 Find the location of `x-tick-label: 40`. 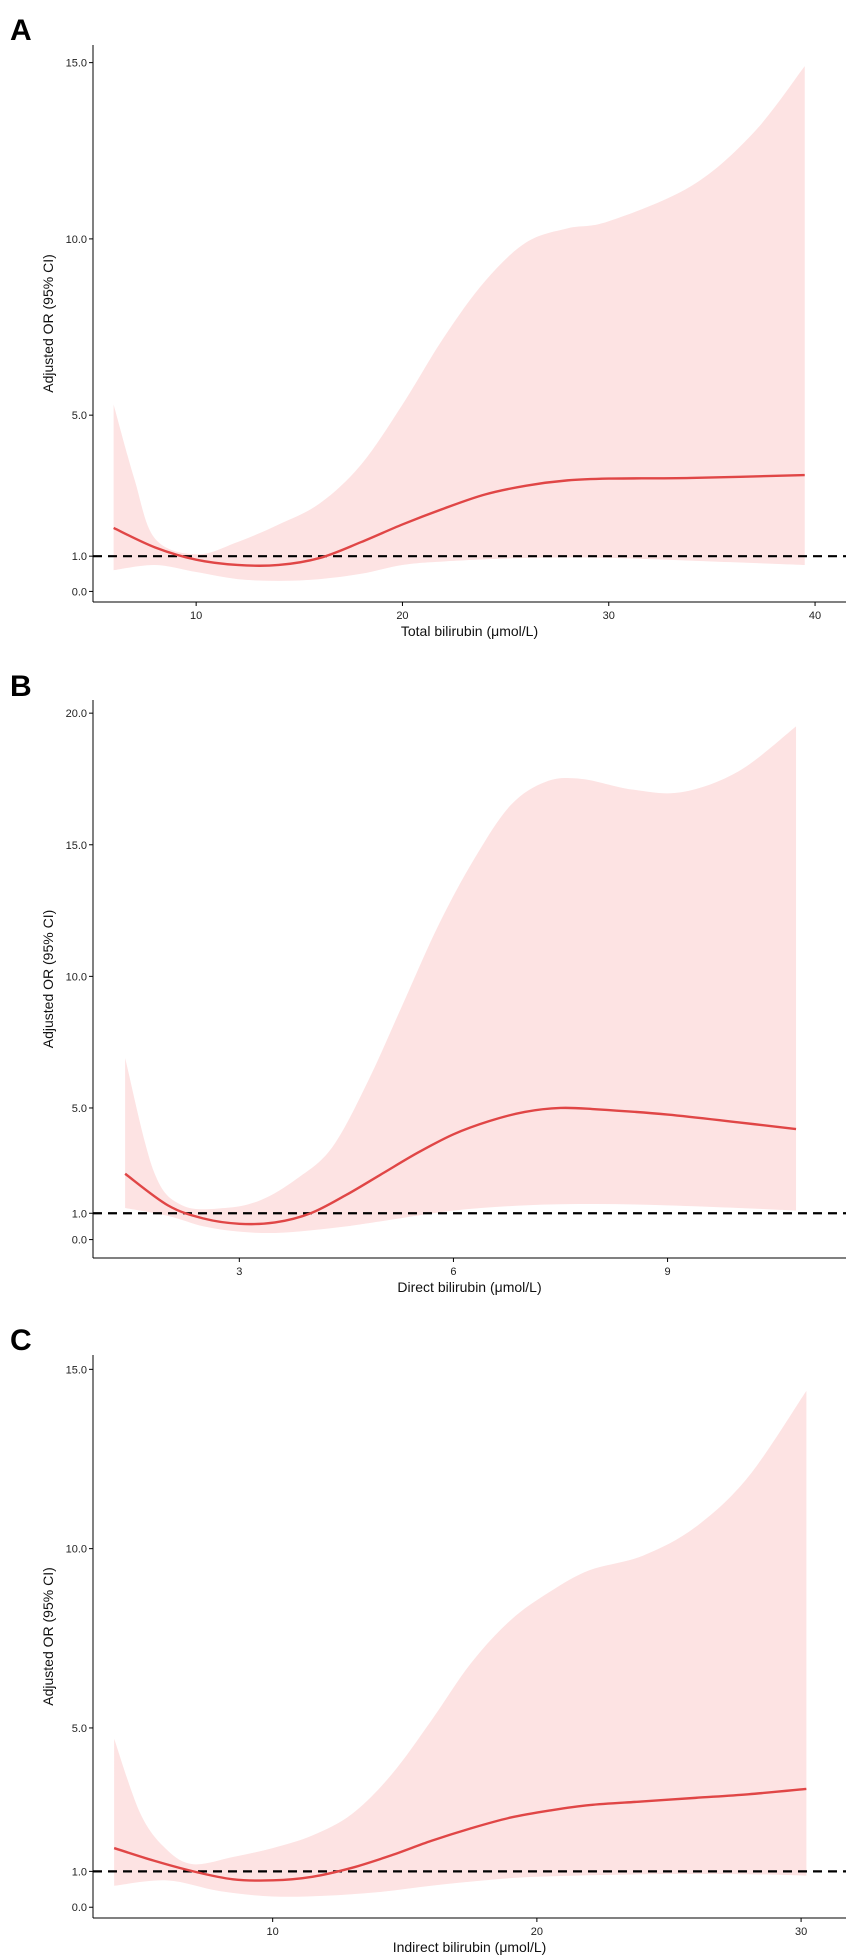

x-tick-label: 40 is located at coordinates (815, 616).